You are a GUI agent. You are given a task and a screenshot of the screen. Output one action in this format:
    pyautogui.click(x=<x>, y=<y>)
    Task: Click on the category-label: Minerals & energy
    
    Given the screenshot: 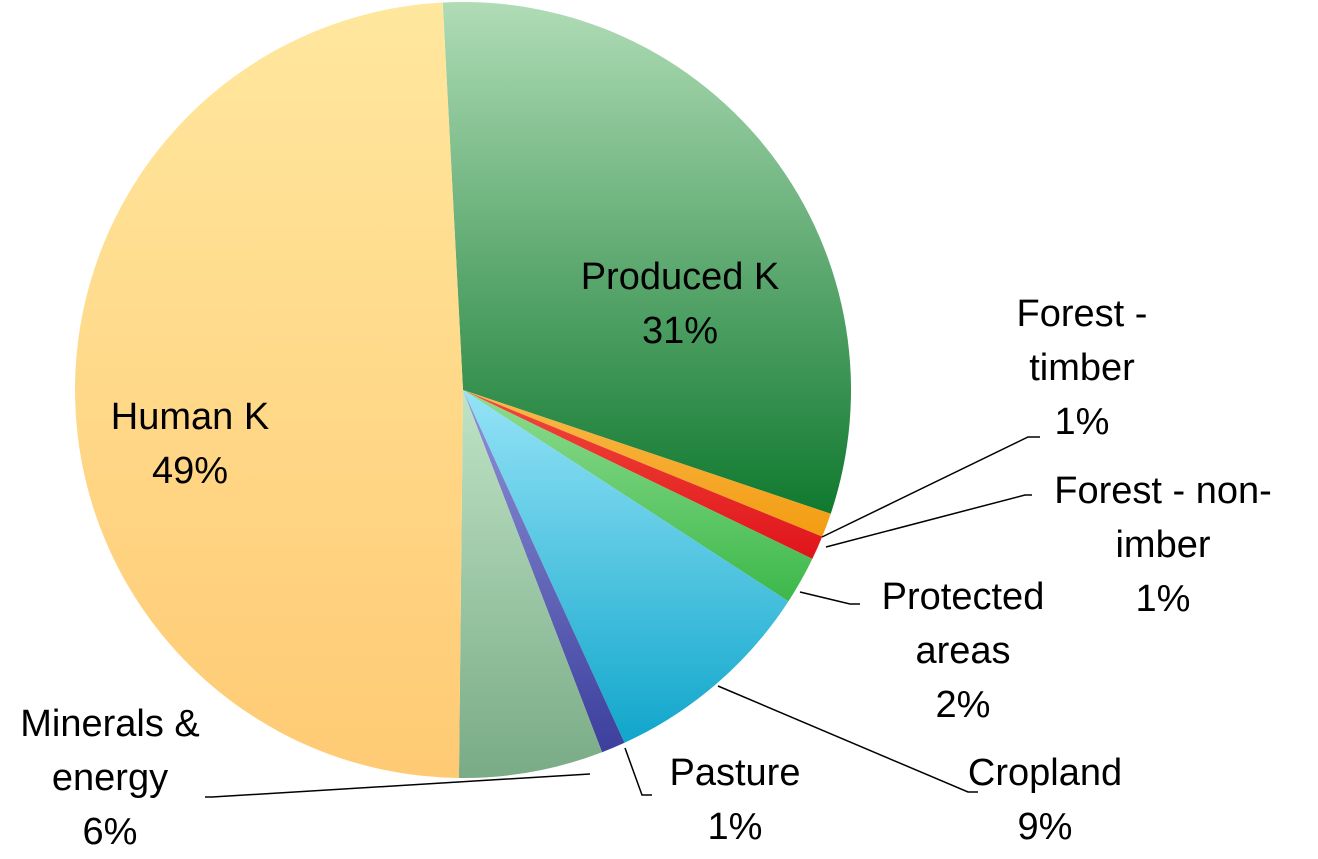 What is the action you would take?
    pyautogui.click(x=110, y=751)
    